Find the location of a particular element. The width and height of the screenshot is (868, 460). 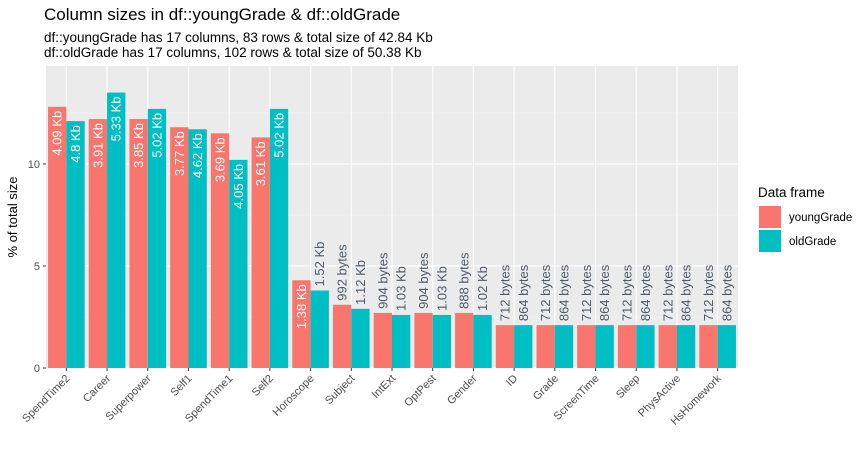

bar-label-younggrade-physactive: 712 bytes is located at coordinates (667, 292).